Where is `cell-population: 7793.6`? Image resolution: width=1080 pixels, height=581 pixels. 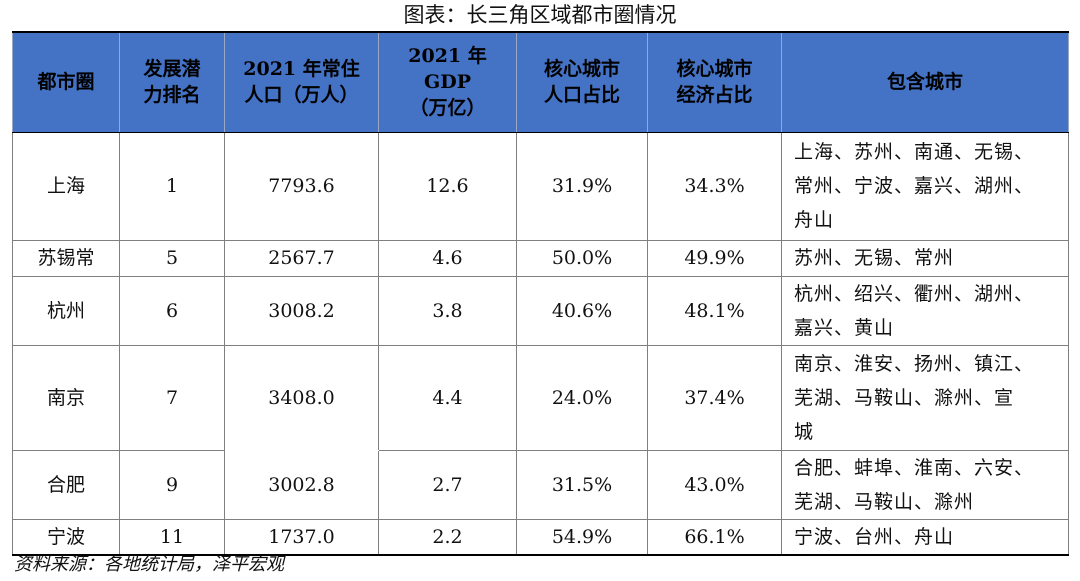 cell-population: 7793.6 is located at coordinates (301, 186).